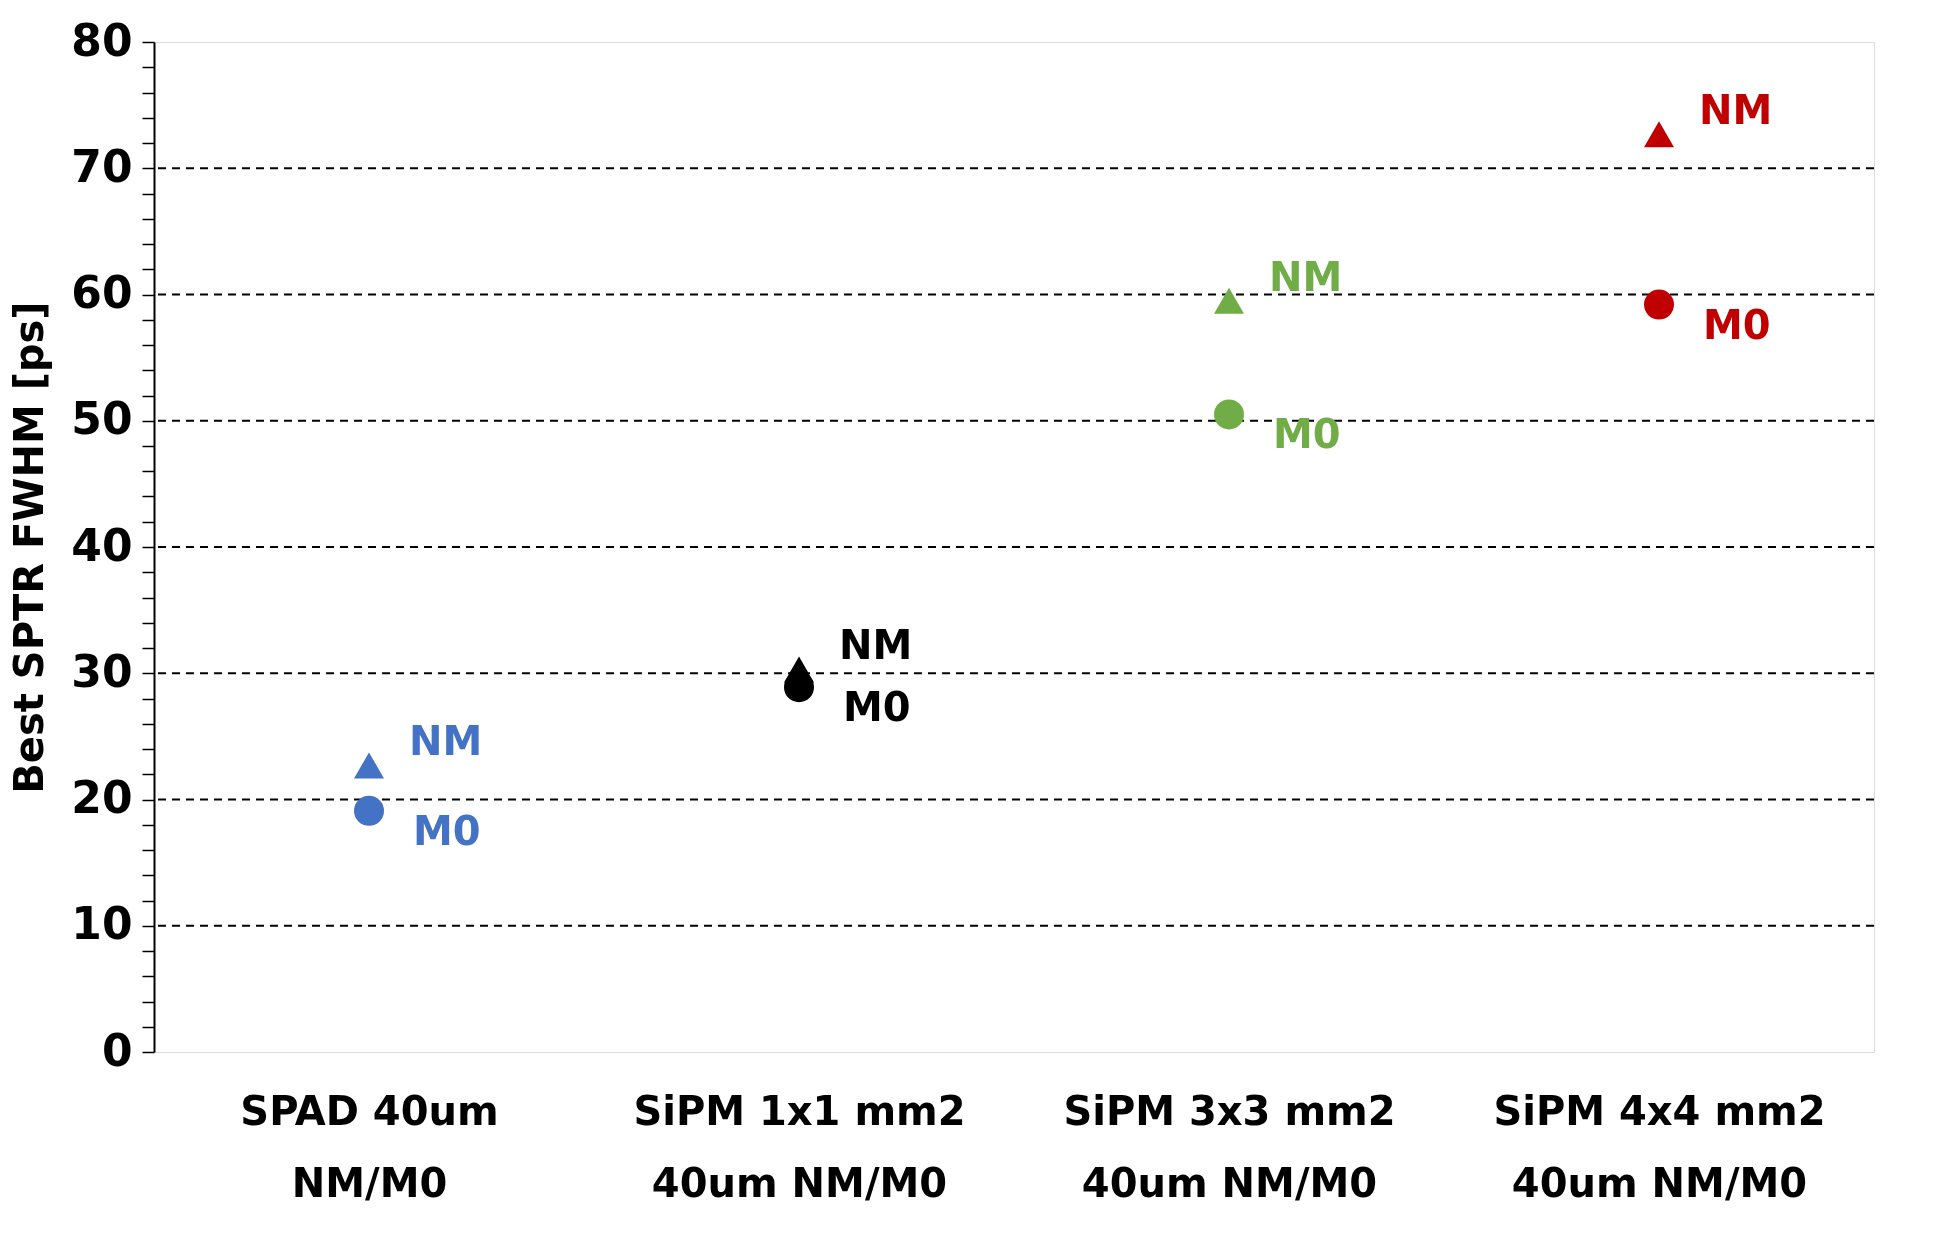 Image resolution: width=1951 pixels, height=1258 pixels. What do you see at coordinates (446, 741) in the screenshot?
I see `series-label: NM` at bounding box center [446, 741].